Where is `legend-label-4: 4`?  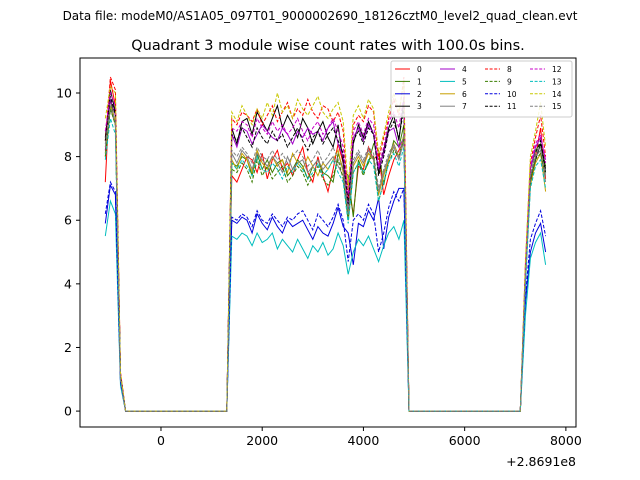 legend-label-4: 4 is located at coordinates (464, 69).